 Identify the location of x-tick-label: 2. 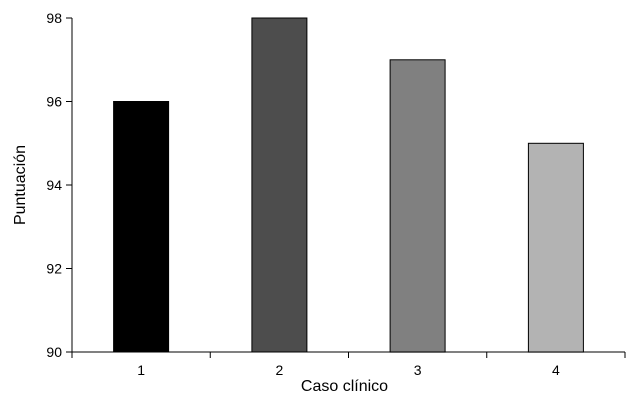
(279, 370).